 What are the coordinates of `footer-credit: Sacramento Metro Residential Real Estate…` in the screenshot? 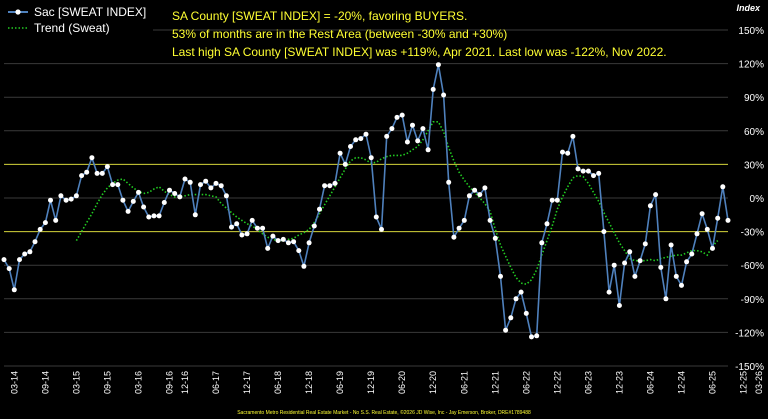 It's located at (384, 412).